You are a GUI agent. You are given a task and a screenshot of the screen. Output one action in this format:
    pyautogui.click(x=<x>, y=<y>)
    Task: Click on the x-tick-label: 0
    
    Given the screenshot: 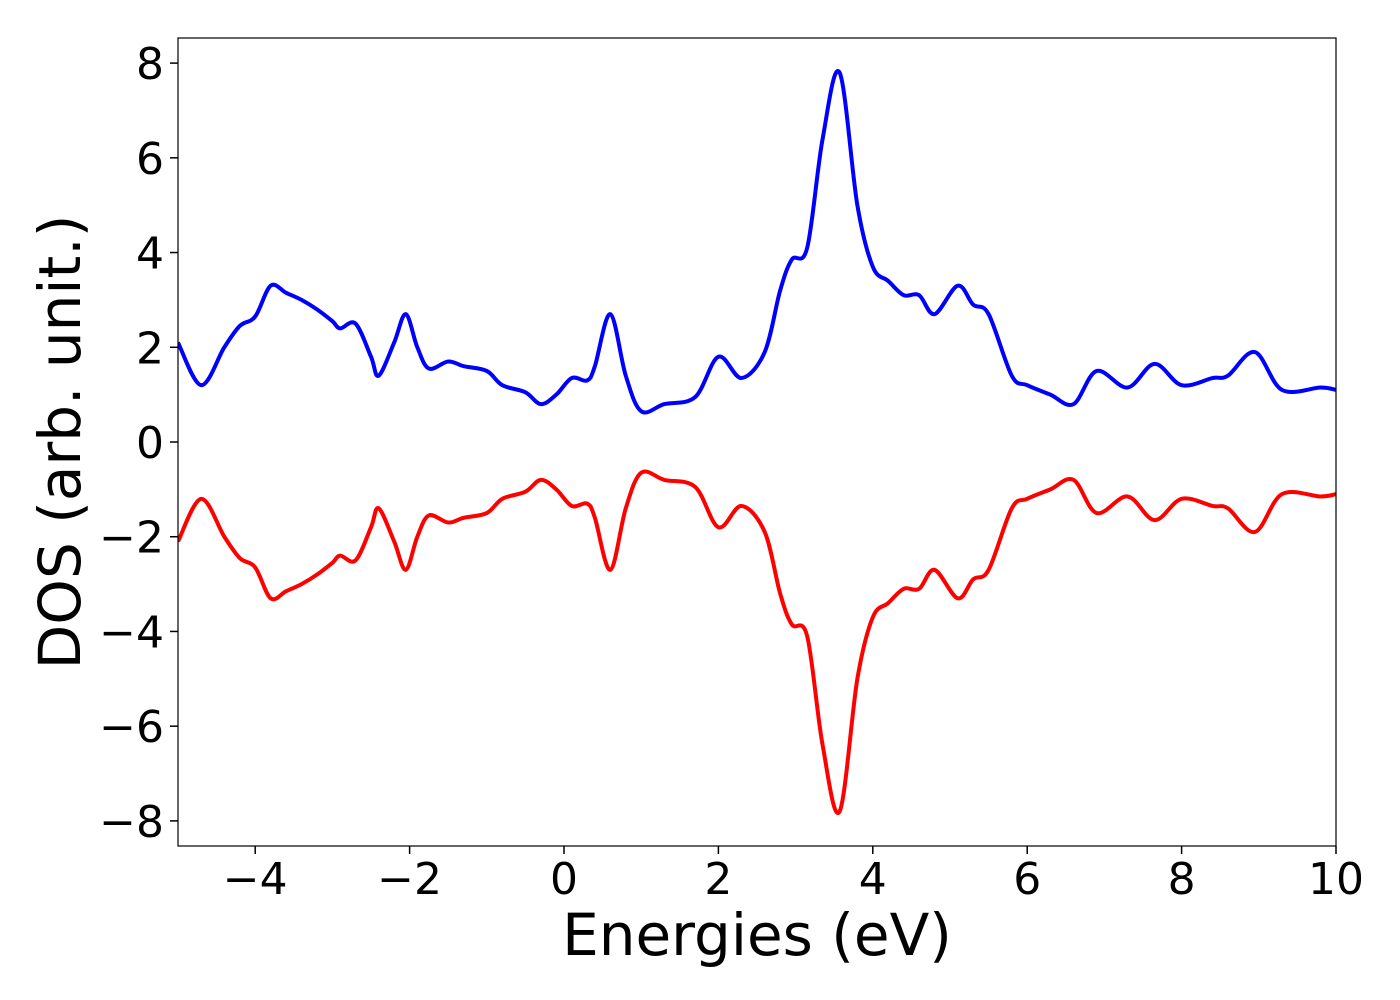 What is the action you would take?
    pyautogui.click(x=564, y=879)
    